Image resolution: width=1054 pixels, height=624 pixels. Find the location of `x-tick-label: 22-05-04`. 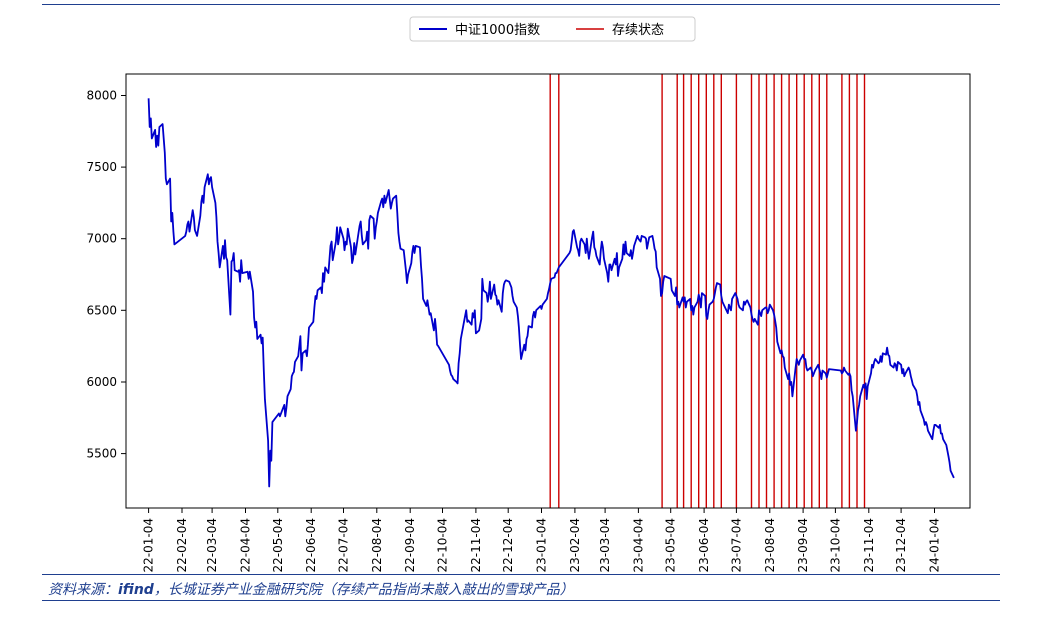

x-tick-label: 22-05-04 is located at coordinates (278, 545).